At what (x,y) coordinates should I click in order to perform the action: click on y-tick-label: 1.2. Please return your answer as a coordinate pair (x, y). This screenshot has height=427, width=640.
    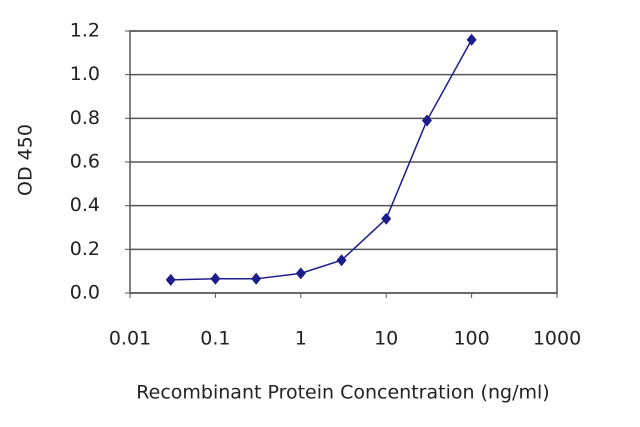
    Looking at the image, I should click on (85, 31).